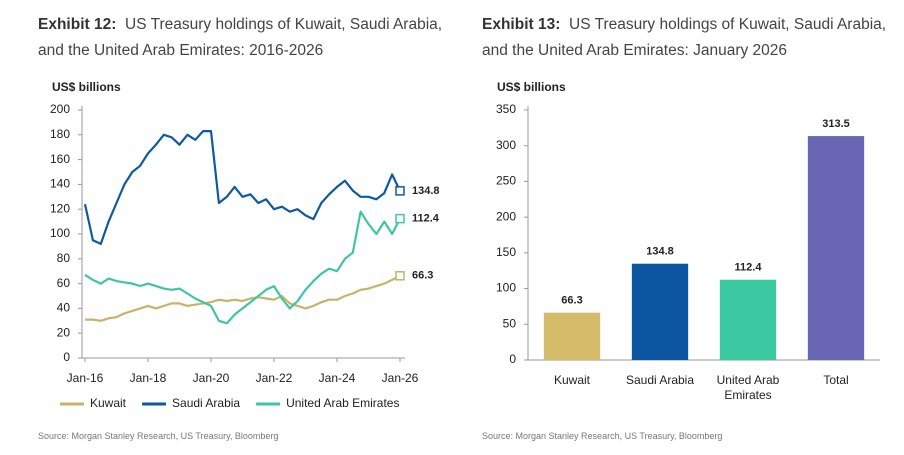  What do you see at coordinates (85, 378) in the screenshot?
I see `x-tick-label: Jan-16` at bounding box center [85, 378].